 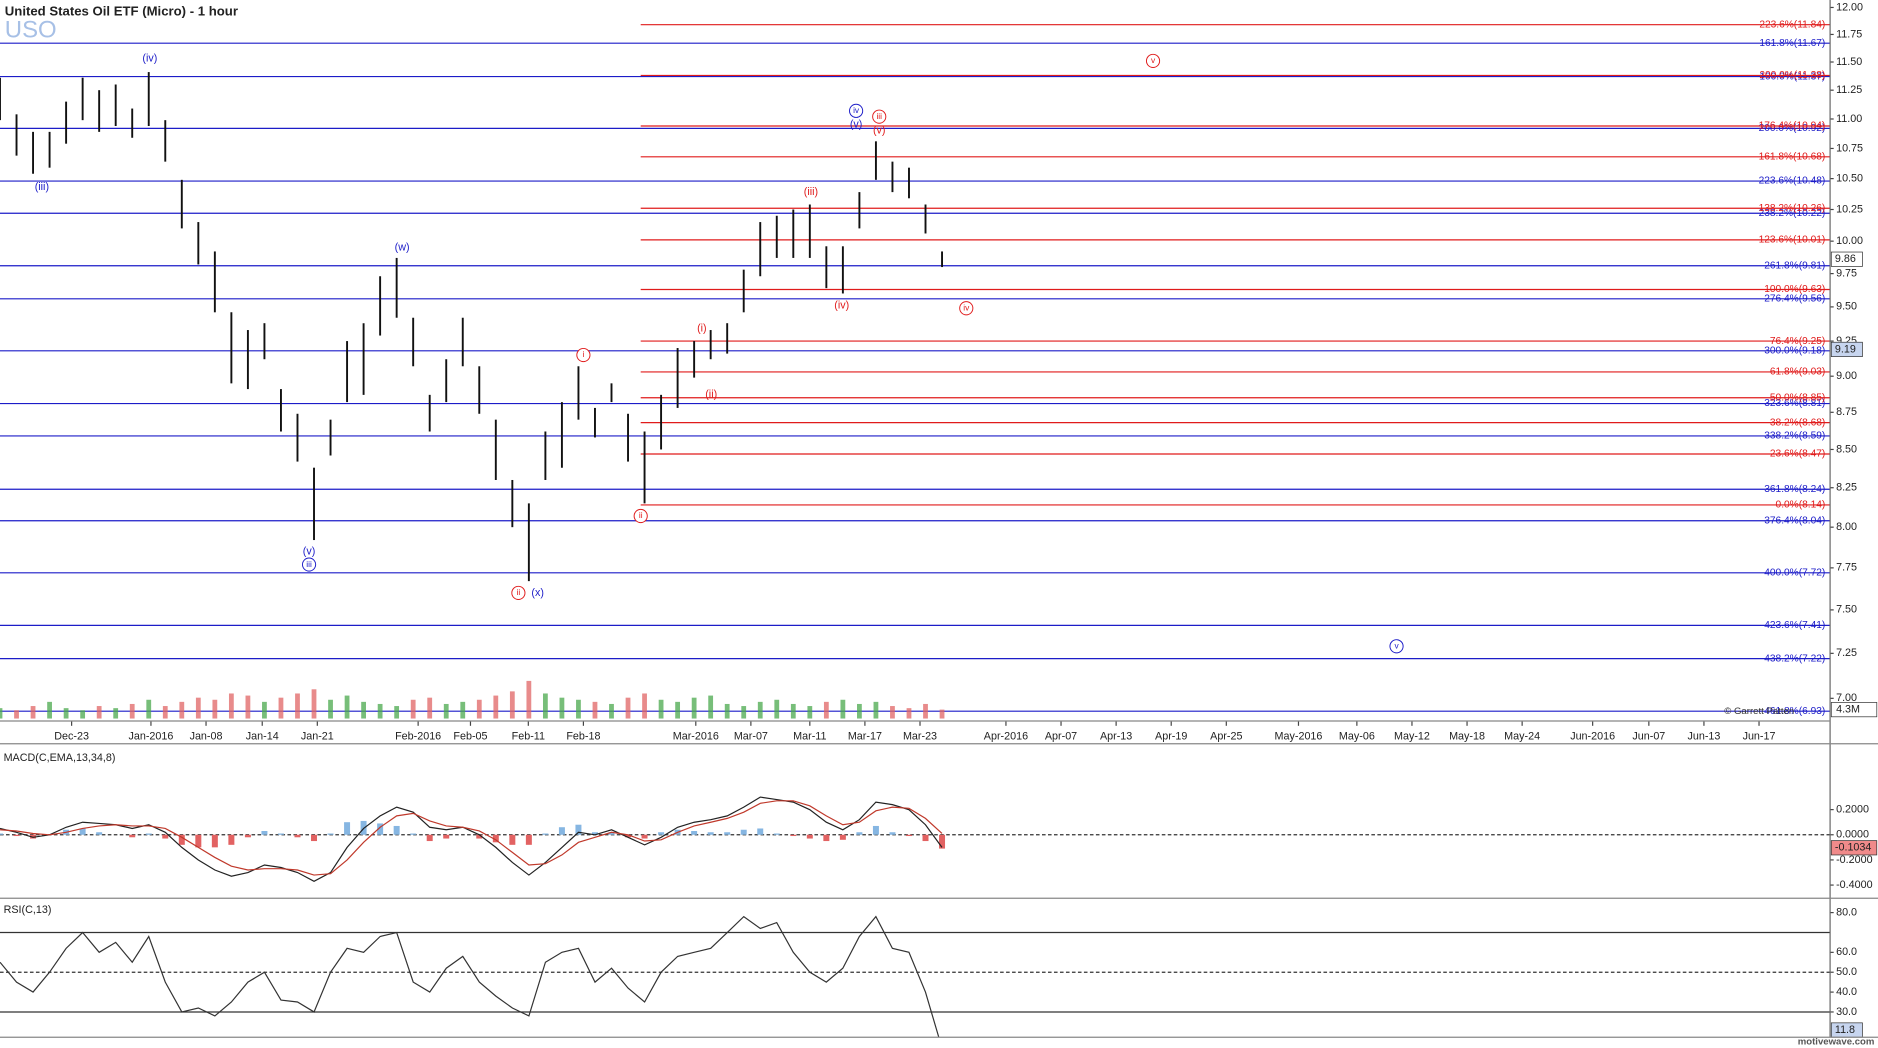 What do you see at coordinates (1794, 351) in the screenshot?
I see `fib-label: 300.0%(9.18)` at bounding box center [1794, 351].